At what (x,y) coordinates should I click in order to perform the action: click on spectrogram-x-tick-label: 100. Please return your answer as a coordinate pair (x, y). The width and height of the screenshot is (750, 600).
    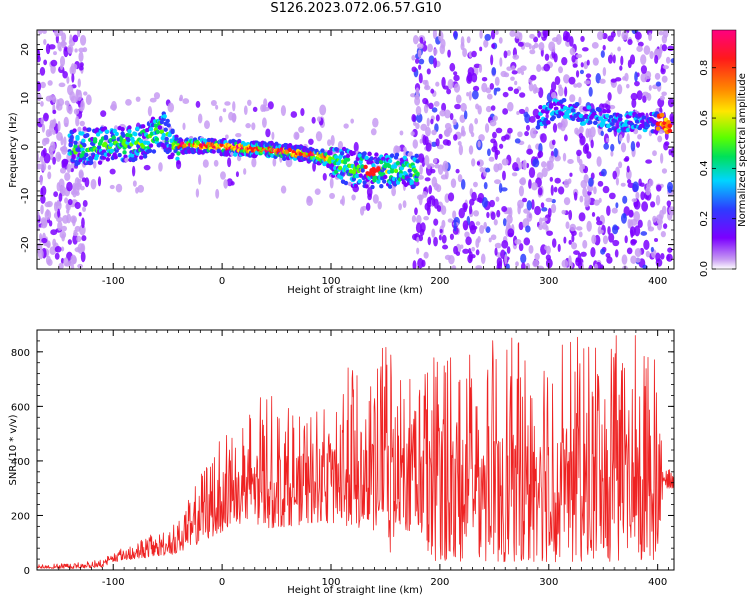
    Looking at the image, I should click on (330, 281).